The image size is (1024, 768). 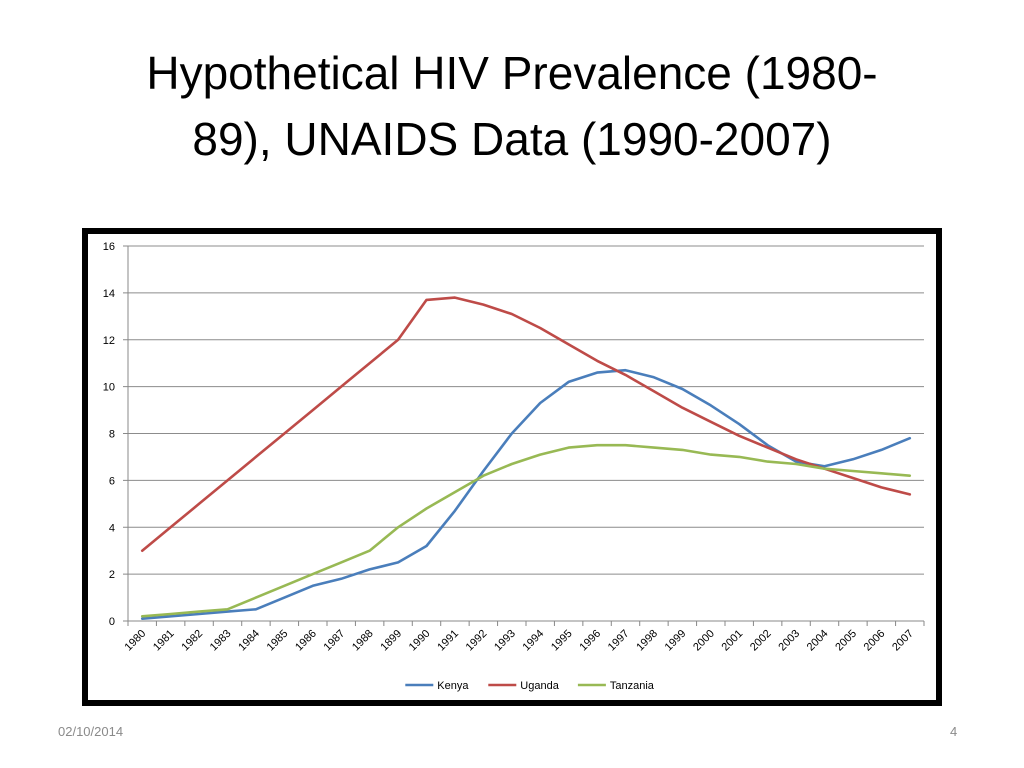 What do you see at coordinates (632, 686) in the screenshot?
I see `legend-label: Tanzania` at bounding box center [632, 686].